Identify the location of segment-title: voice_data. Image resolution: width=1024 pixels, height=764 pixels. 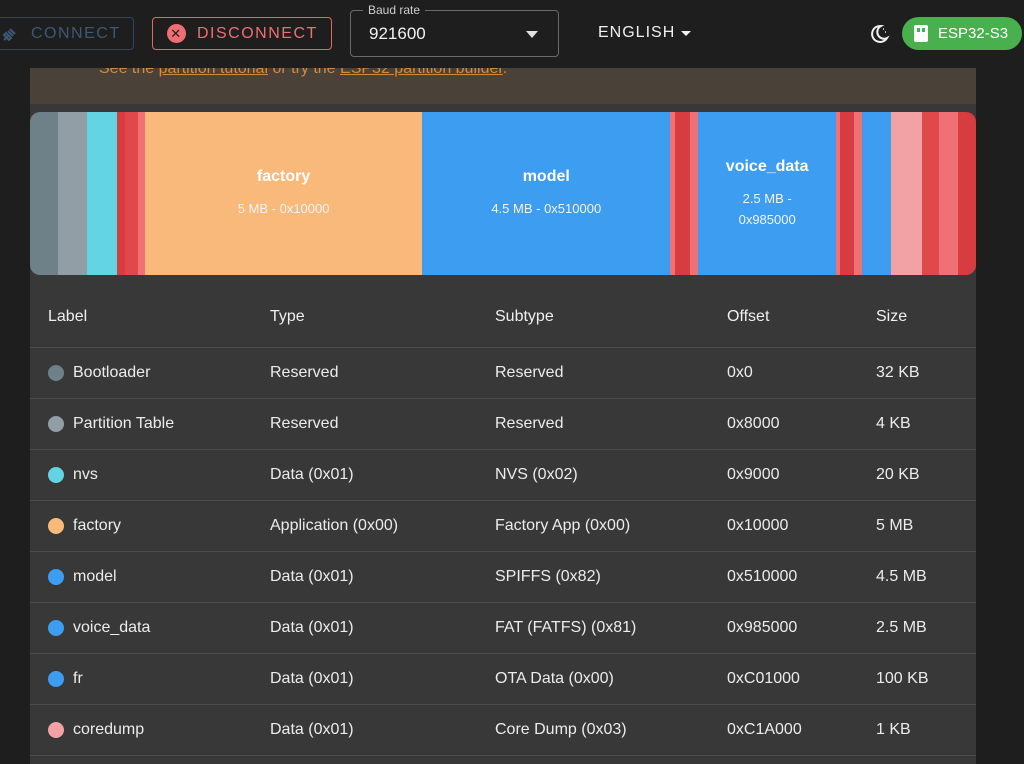
(767, 166).